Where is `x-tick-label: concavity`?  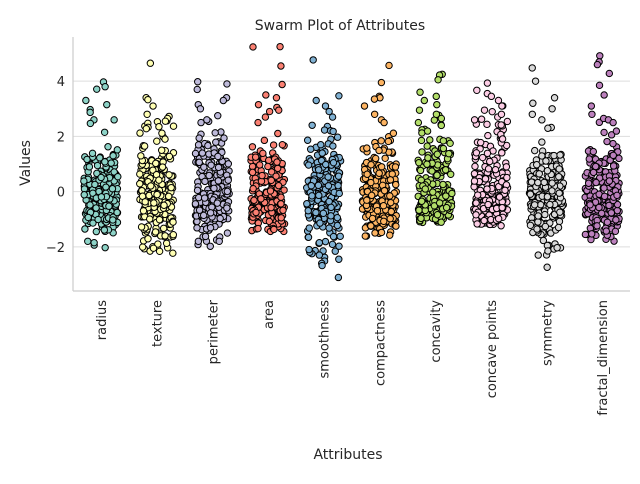 x-tick-label: concavity is located at coordinates (436, 331).